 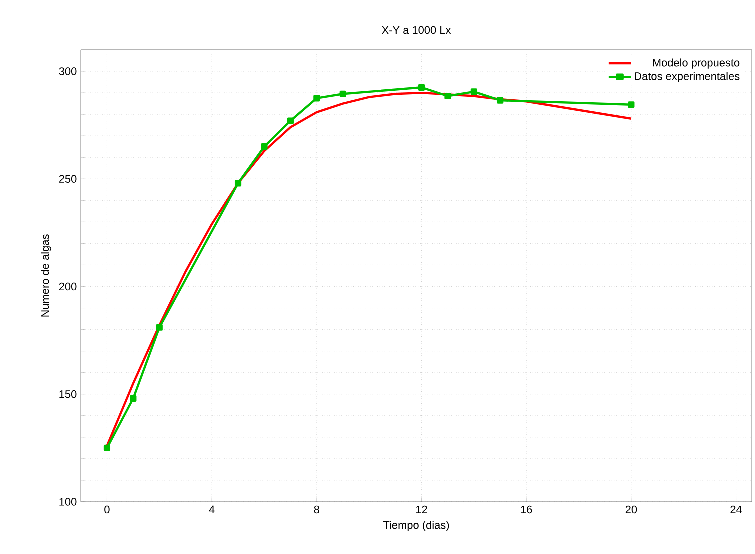 I want to click on legend-label: Datos experimentales, so click(x=687, y=77).